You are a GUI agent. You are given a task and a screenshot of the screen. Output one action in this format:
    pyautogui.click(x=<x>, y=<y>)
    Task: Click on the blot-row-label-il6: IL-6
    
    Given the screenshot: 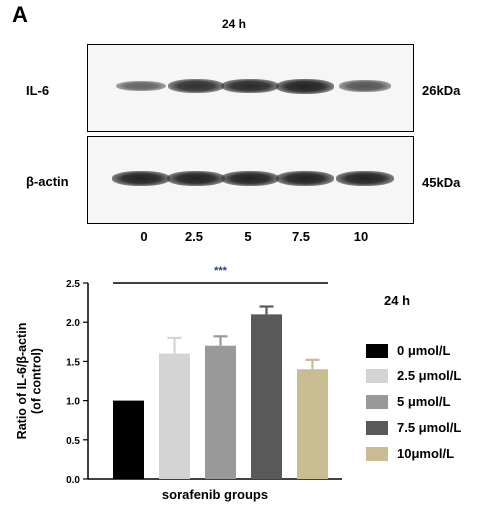 What is the action you would take?
    pyautogui.click(x=38, y=90)
    